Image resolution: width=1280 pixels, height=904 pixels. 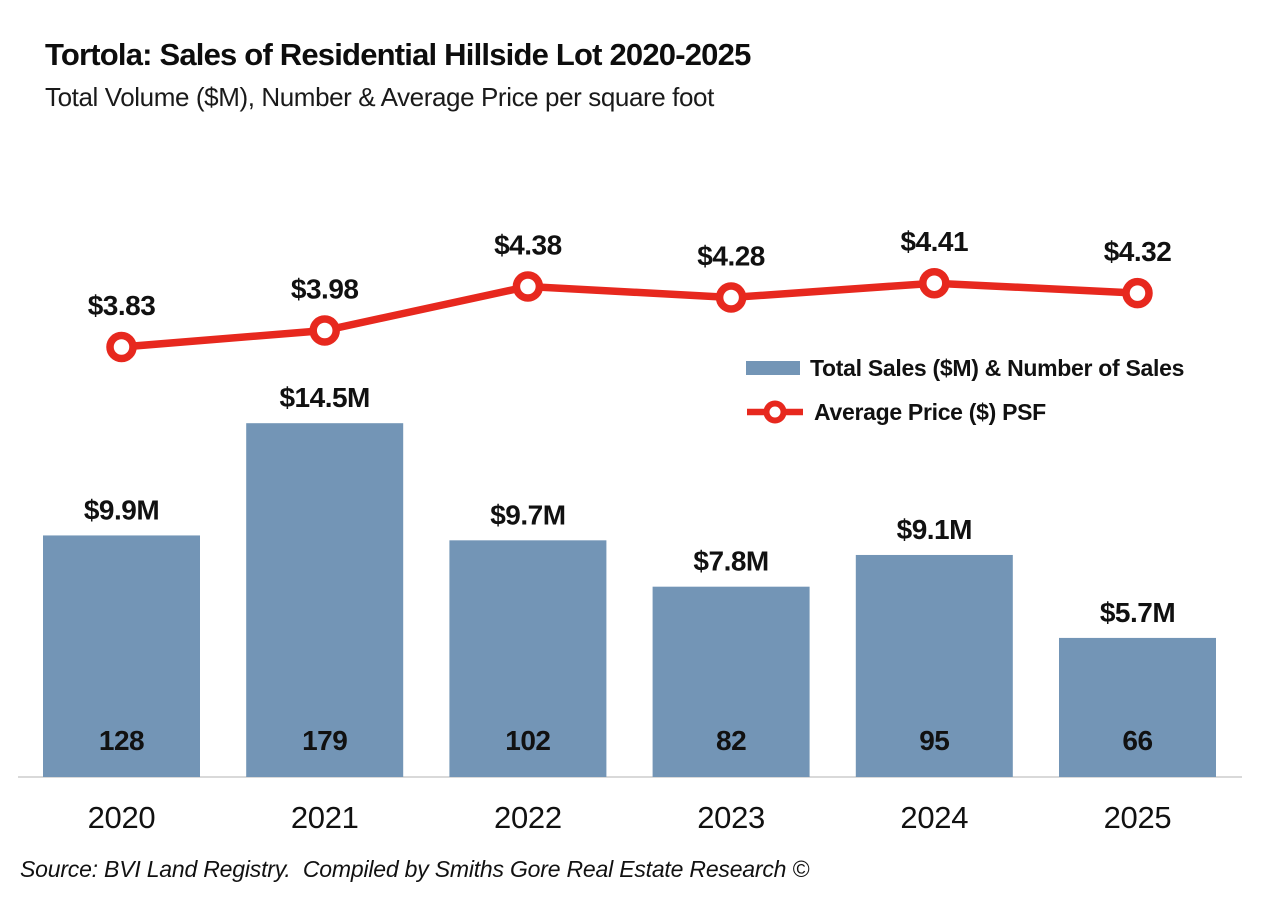 What do you see at coordinates (629, 315) in the screenshot?
I see `avg-price-line` at bounding box center [629, 315].